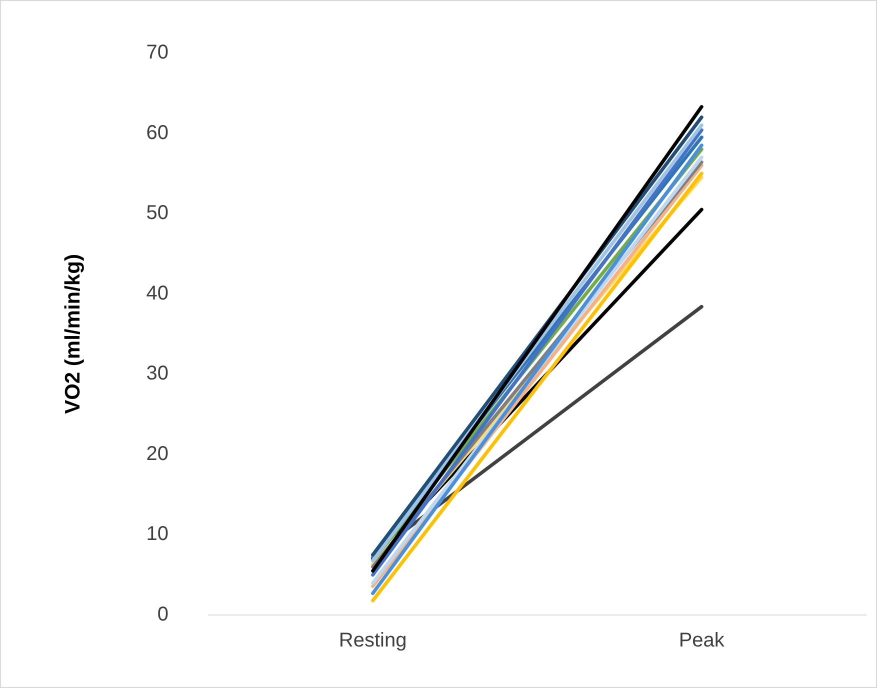 Image resolution: width=877 pixels, height=688 pixels. I want to click on y-tick-label: 20, so click(157, 453).